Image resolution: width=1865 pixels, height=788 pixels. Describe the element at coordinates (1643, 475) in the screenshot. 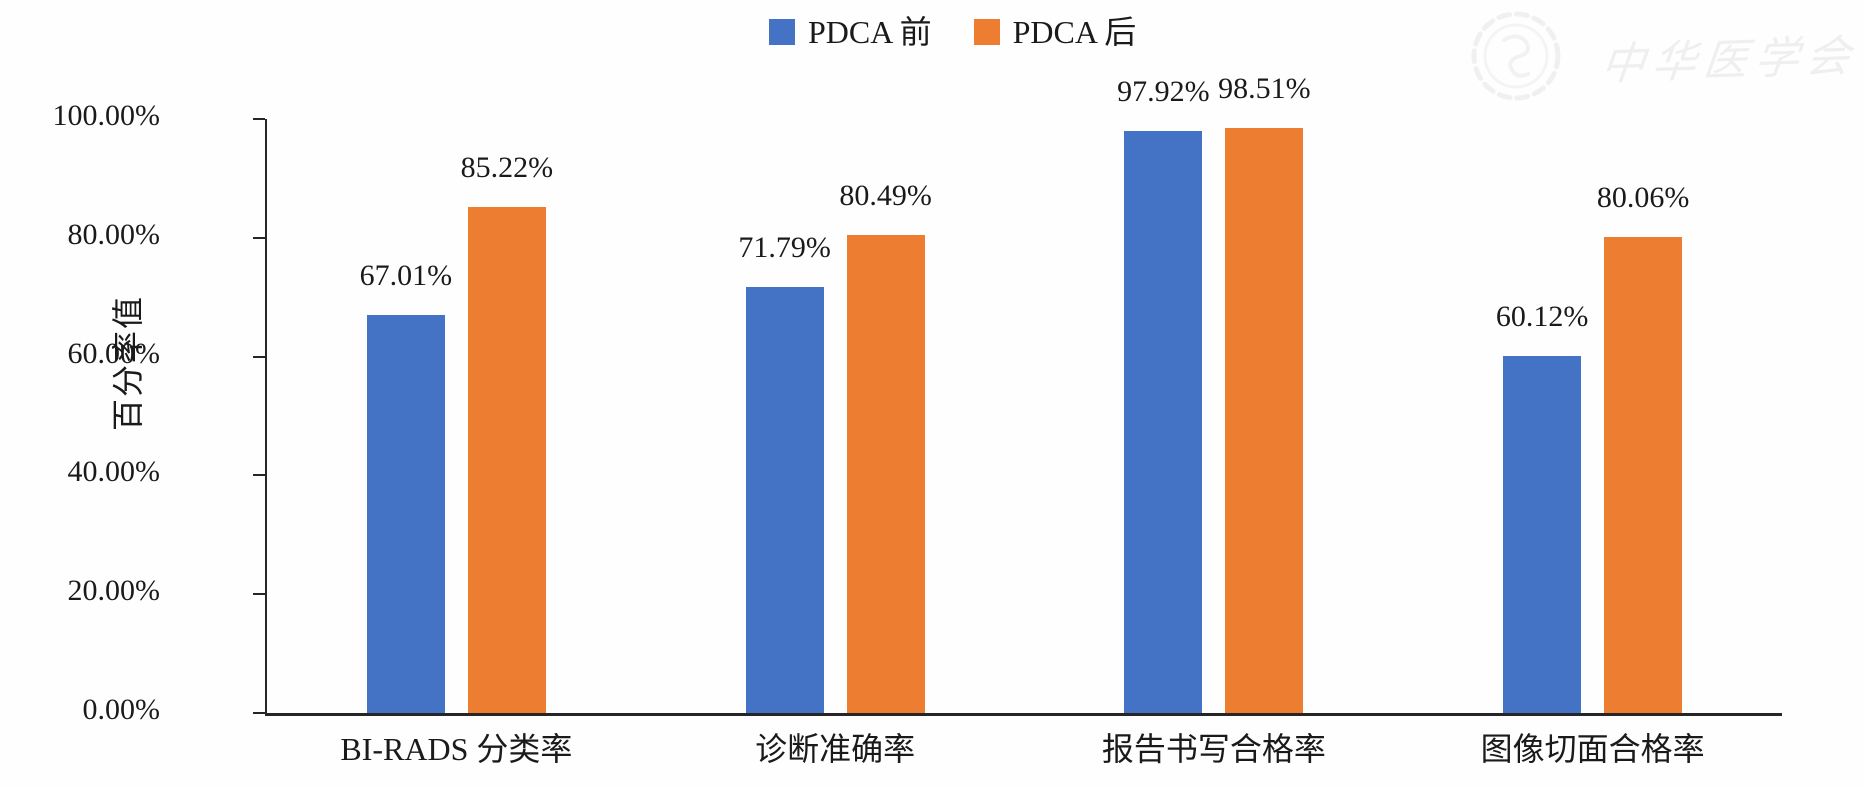

I see `bar-PDCA 后-图像切面合格率` at that location.